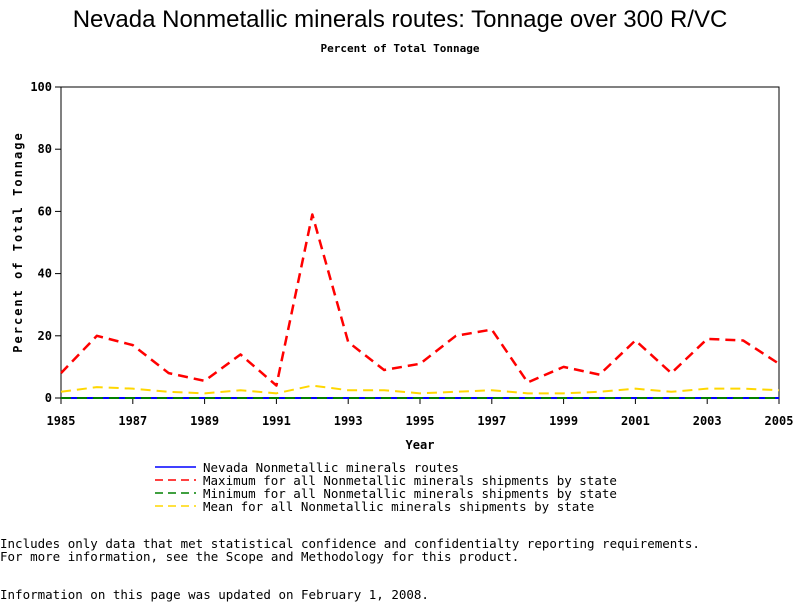 This screenshot has height=602, width=800. Describe the element at coordinates (41, 87) in the screenshot. I see `y-tick-label: 100` at that location.